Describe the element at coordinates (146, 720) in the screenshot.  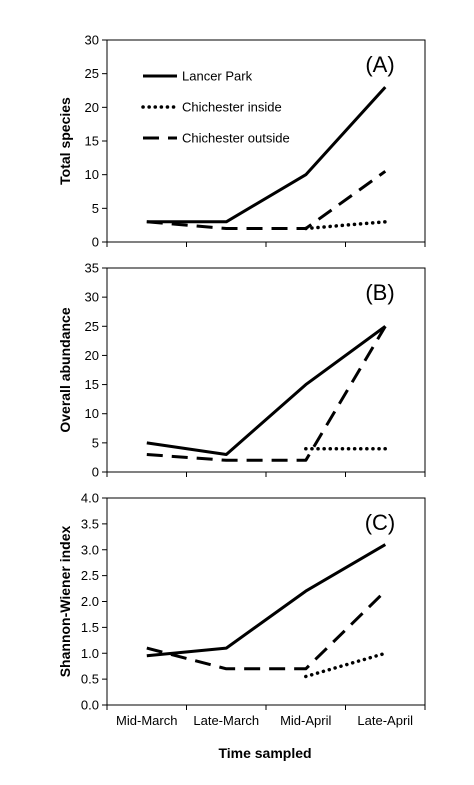
I see `x-tick-label: Mid-March` at that location.